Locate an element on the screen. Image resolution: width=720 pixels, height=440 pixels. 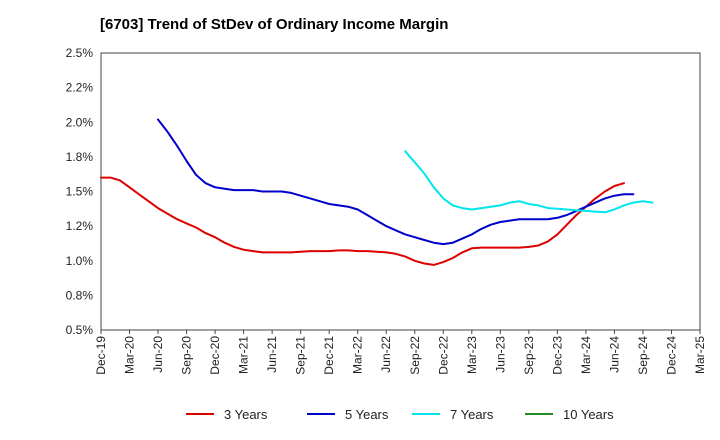
x-tick-label: Dec-21 is located at coordinates (329, 355).